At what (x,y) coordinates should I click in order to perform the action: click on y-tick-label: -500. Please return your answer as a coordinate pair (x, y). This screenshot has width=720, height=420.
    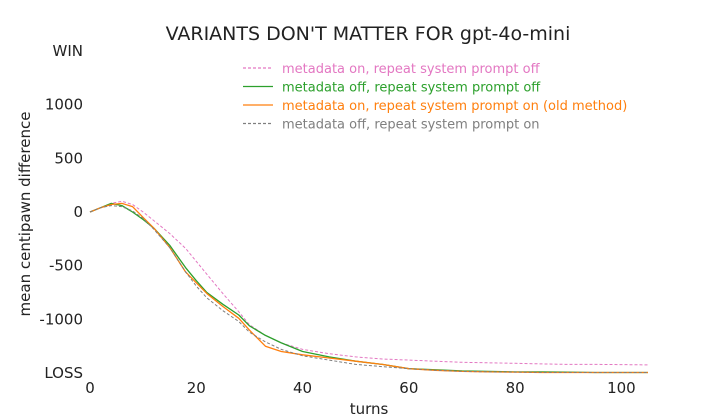
    Looking at the image, I should click on (66, 266).